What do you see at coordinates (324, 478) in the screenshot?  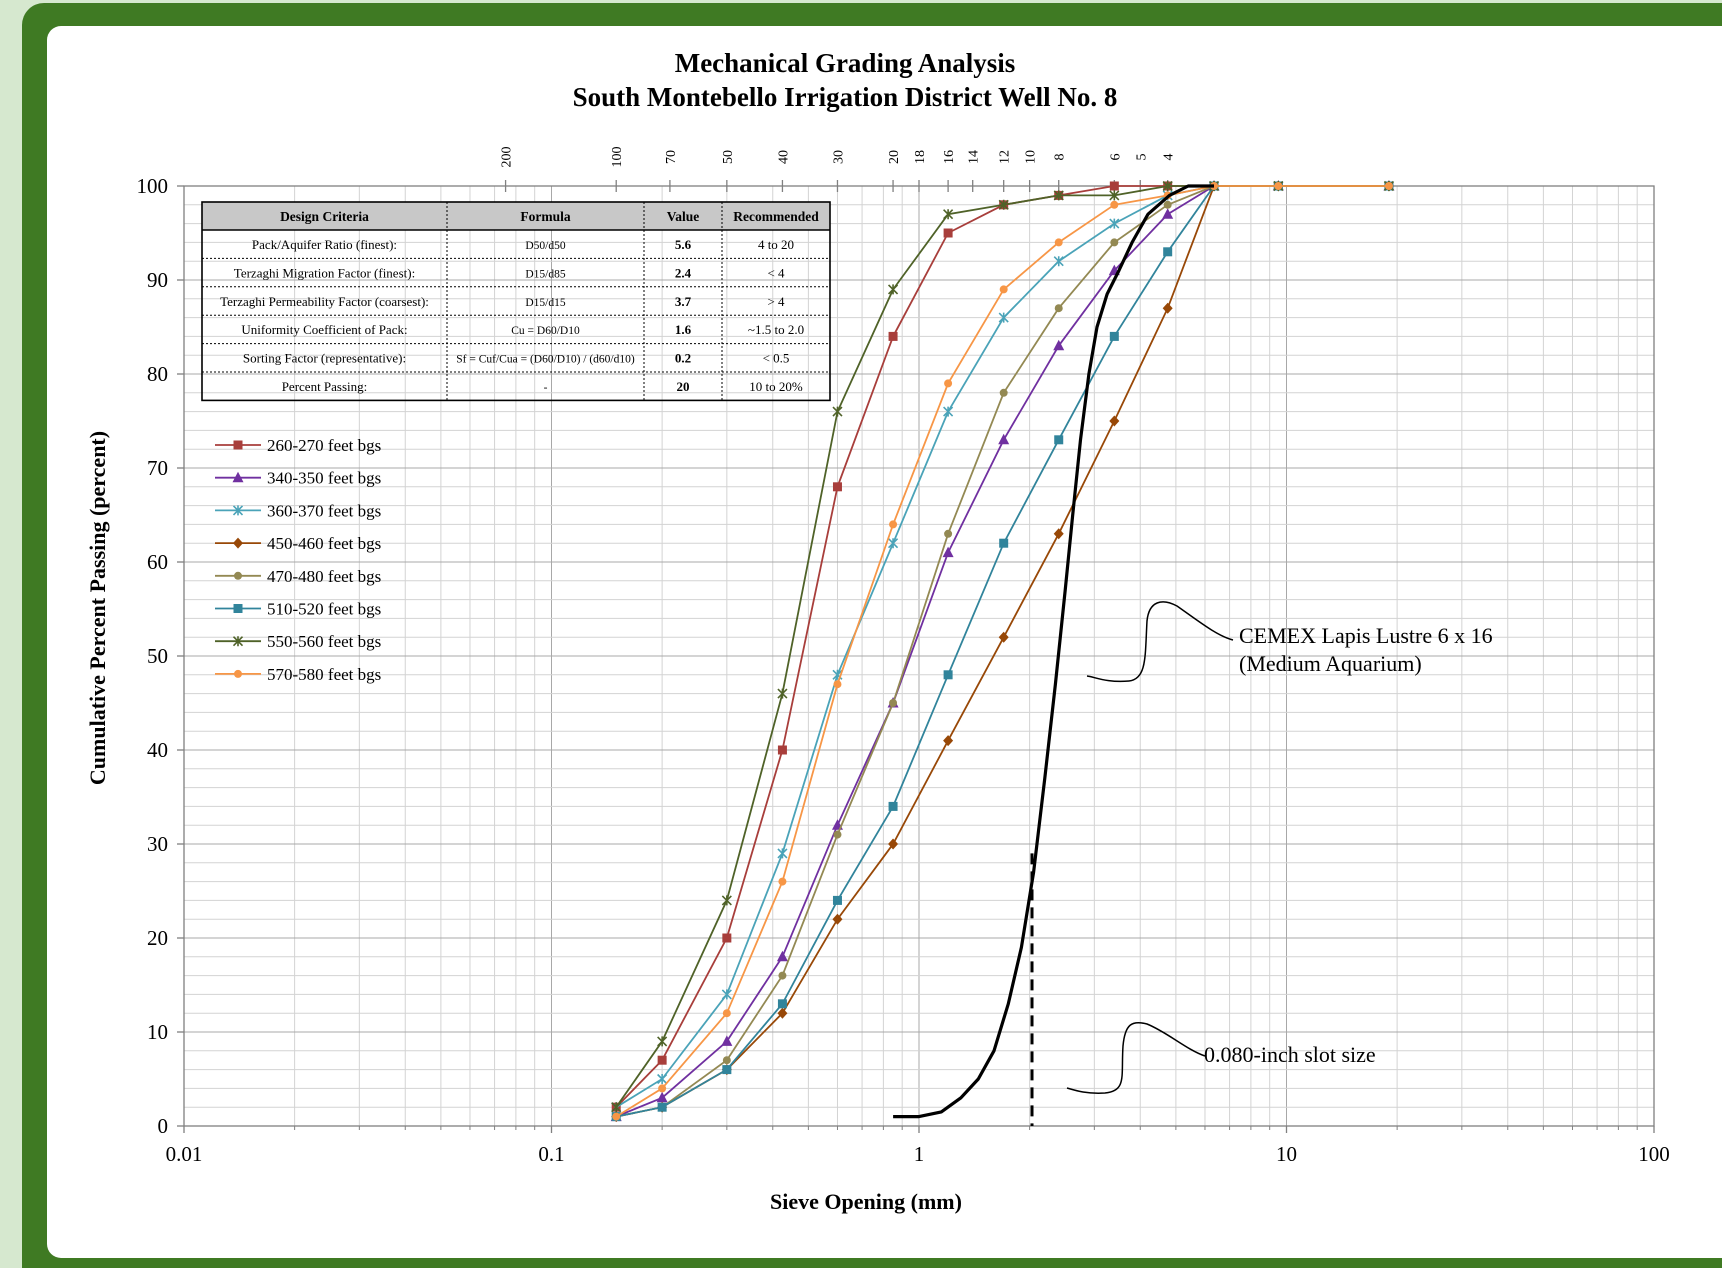 I see `legend-label: 340-350 feet bgs` at bounding box center [324, 478].